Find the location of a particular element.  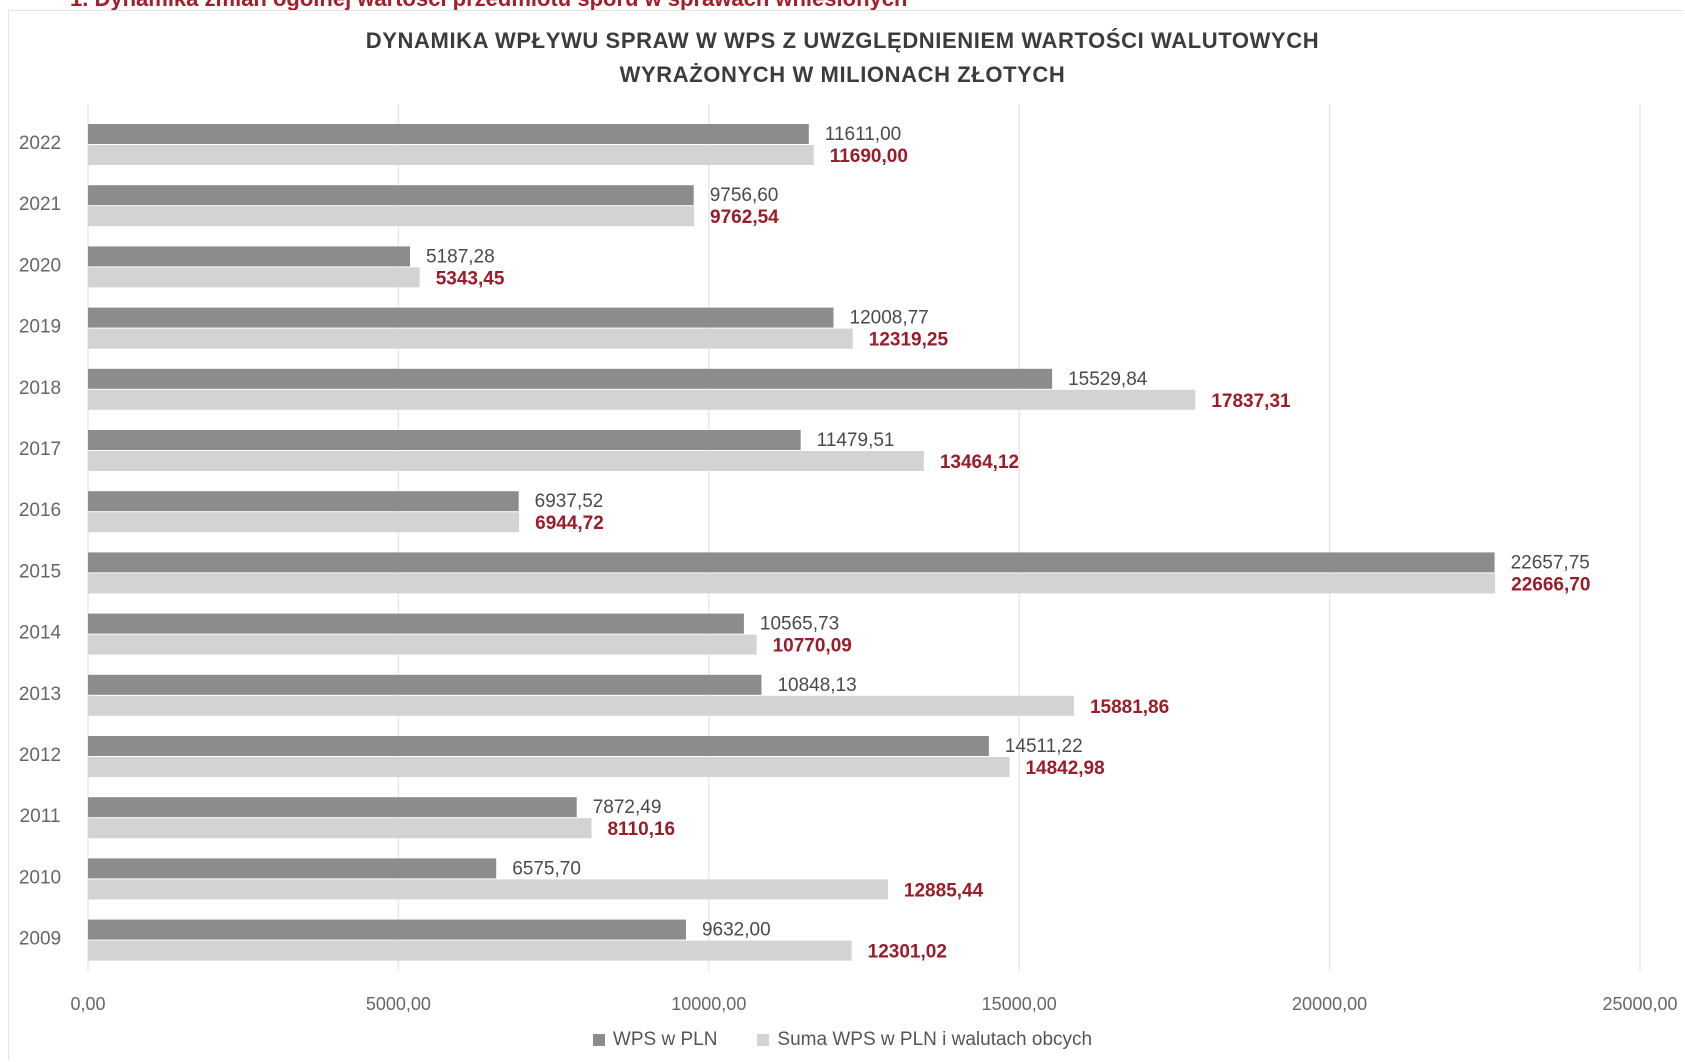

x-tick-label: 25000,00 is located at coordinates (1639, 1004).